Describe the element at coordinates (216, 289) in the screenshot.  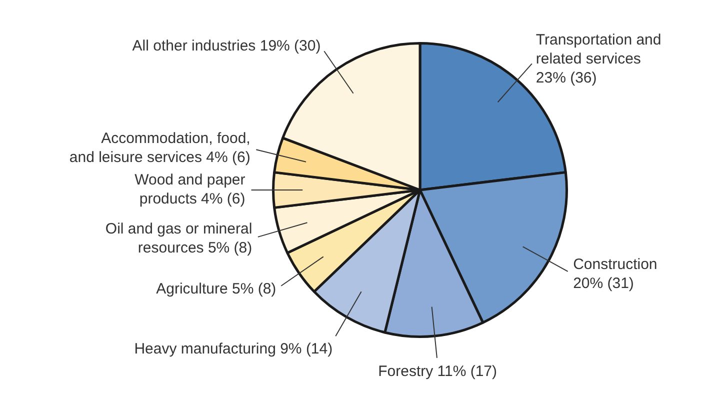
I see `slice-label: Agriculture 5% (8)` at that location.